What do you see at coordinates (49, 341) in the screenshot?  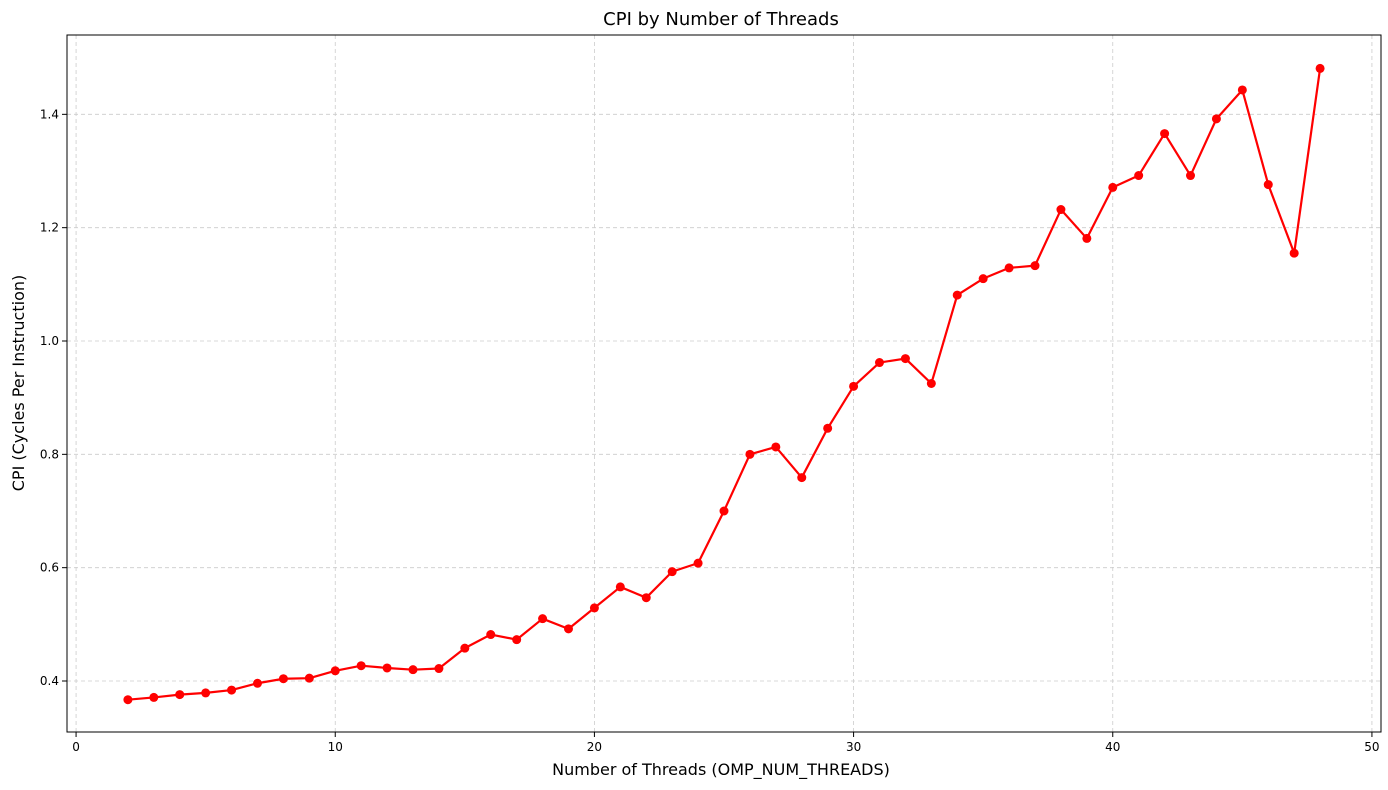 I see `y-tick-label: 1.0` at bounding box center [49, 341].